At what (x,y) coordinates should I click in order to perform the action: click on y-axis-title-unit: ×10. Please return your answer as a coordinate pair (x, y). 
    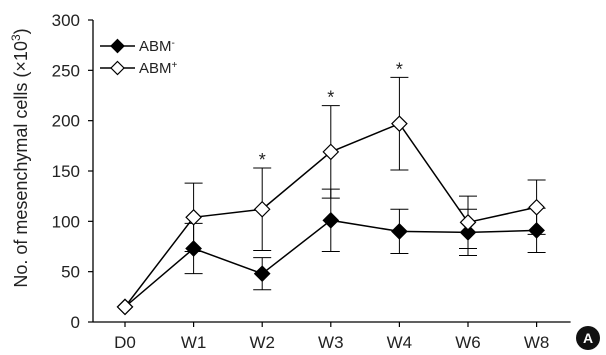
    Looking at the image, I should click on (21, 56).